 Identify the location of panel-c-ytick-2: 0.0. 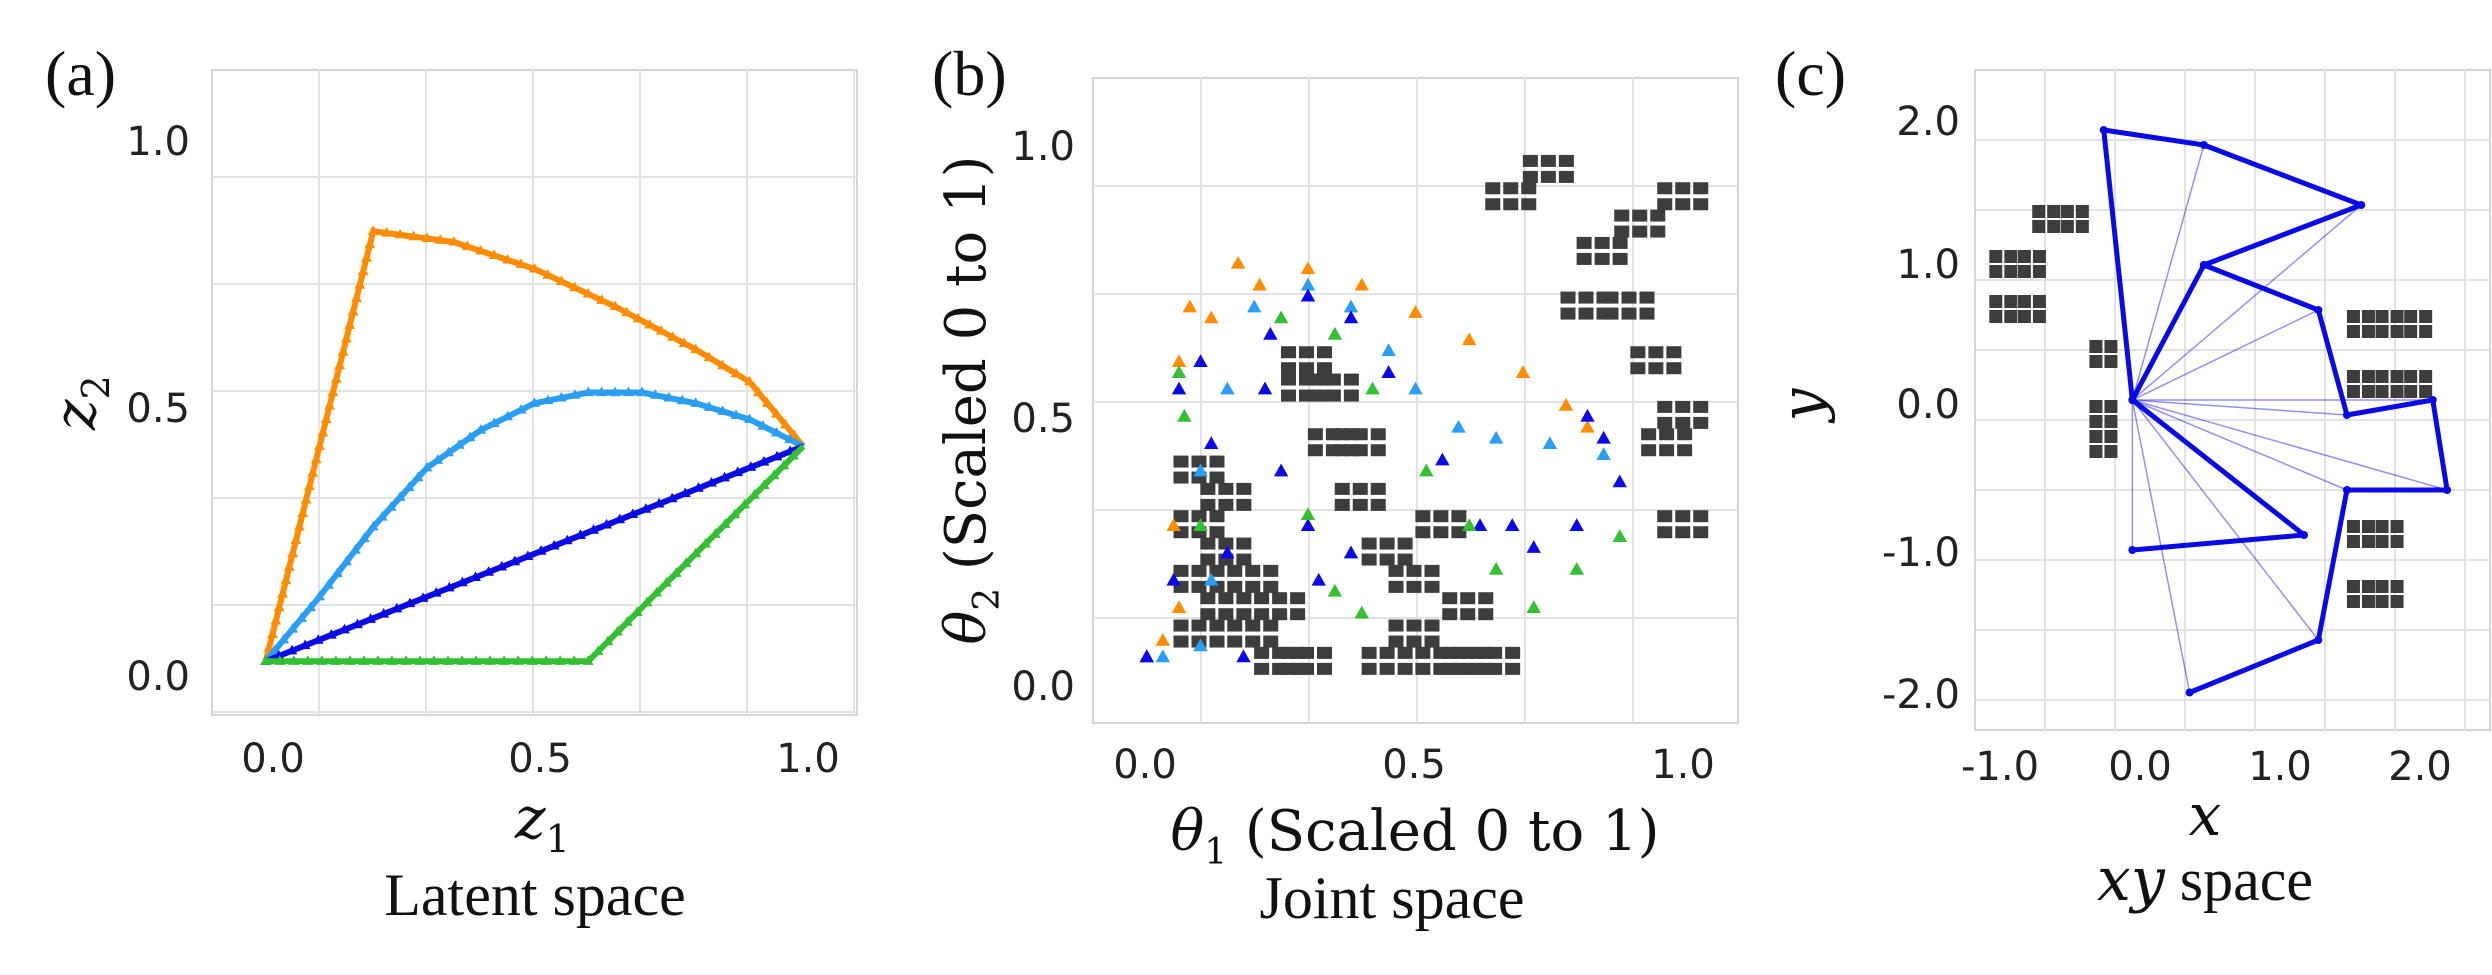
(1928, 405).